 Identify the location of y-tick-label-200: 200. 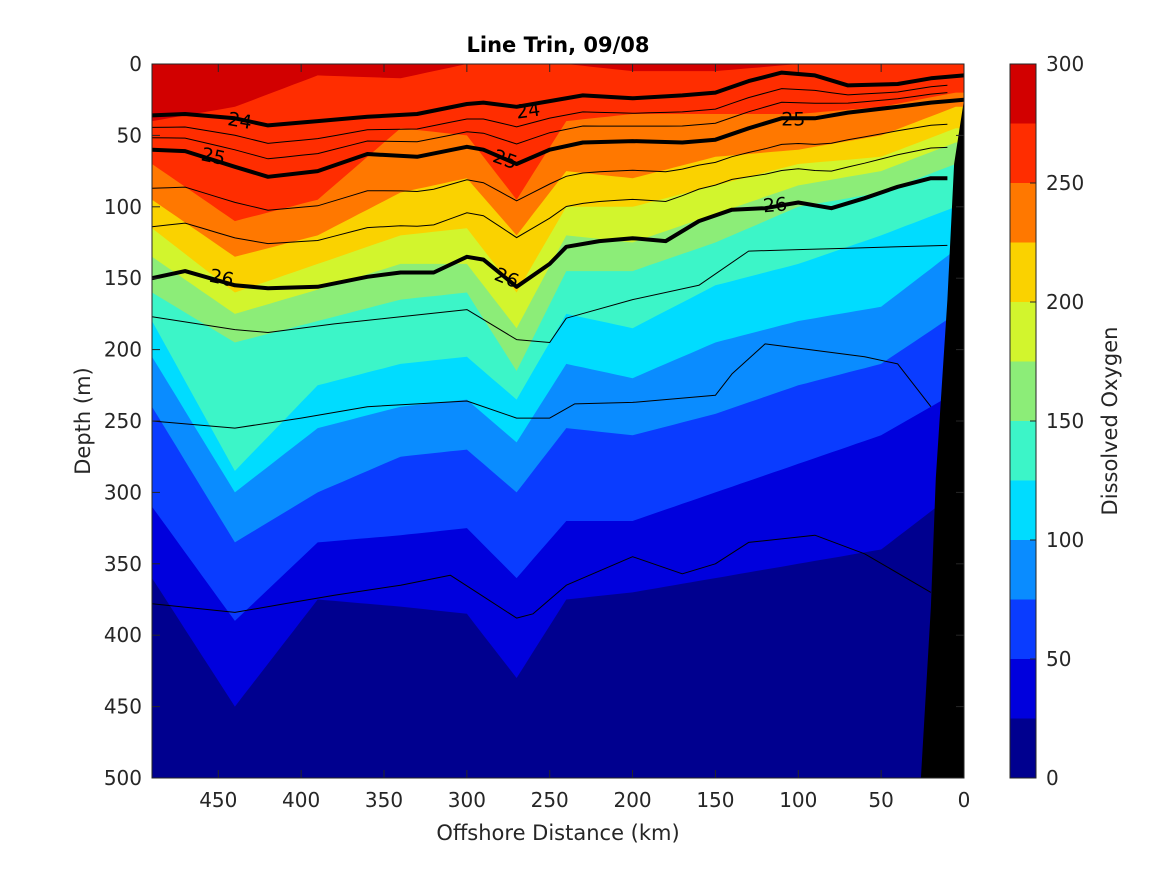
(123, 350).